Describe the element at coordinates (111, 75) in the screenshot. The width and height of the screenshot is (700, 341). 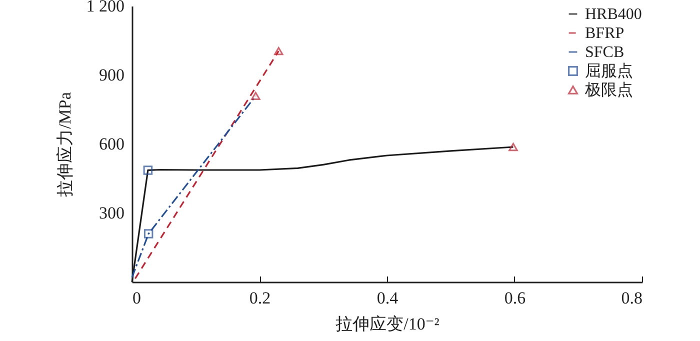
I see `y-tick-label: 900` at that location.